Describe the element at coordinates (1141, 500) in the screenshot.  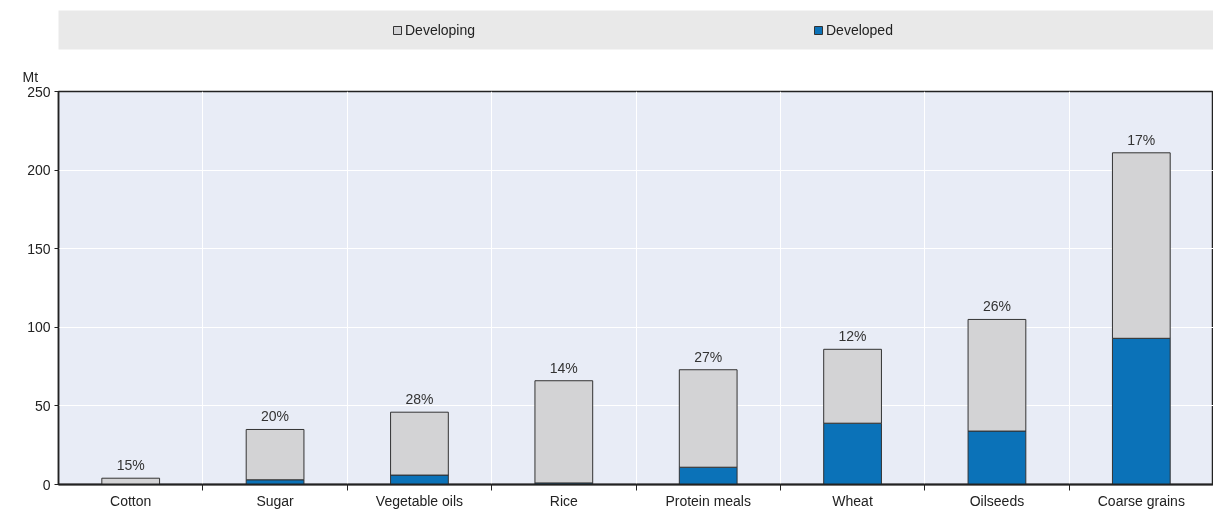
I see `x-tick-label: Coarse grains` at that location.